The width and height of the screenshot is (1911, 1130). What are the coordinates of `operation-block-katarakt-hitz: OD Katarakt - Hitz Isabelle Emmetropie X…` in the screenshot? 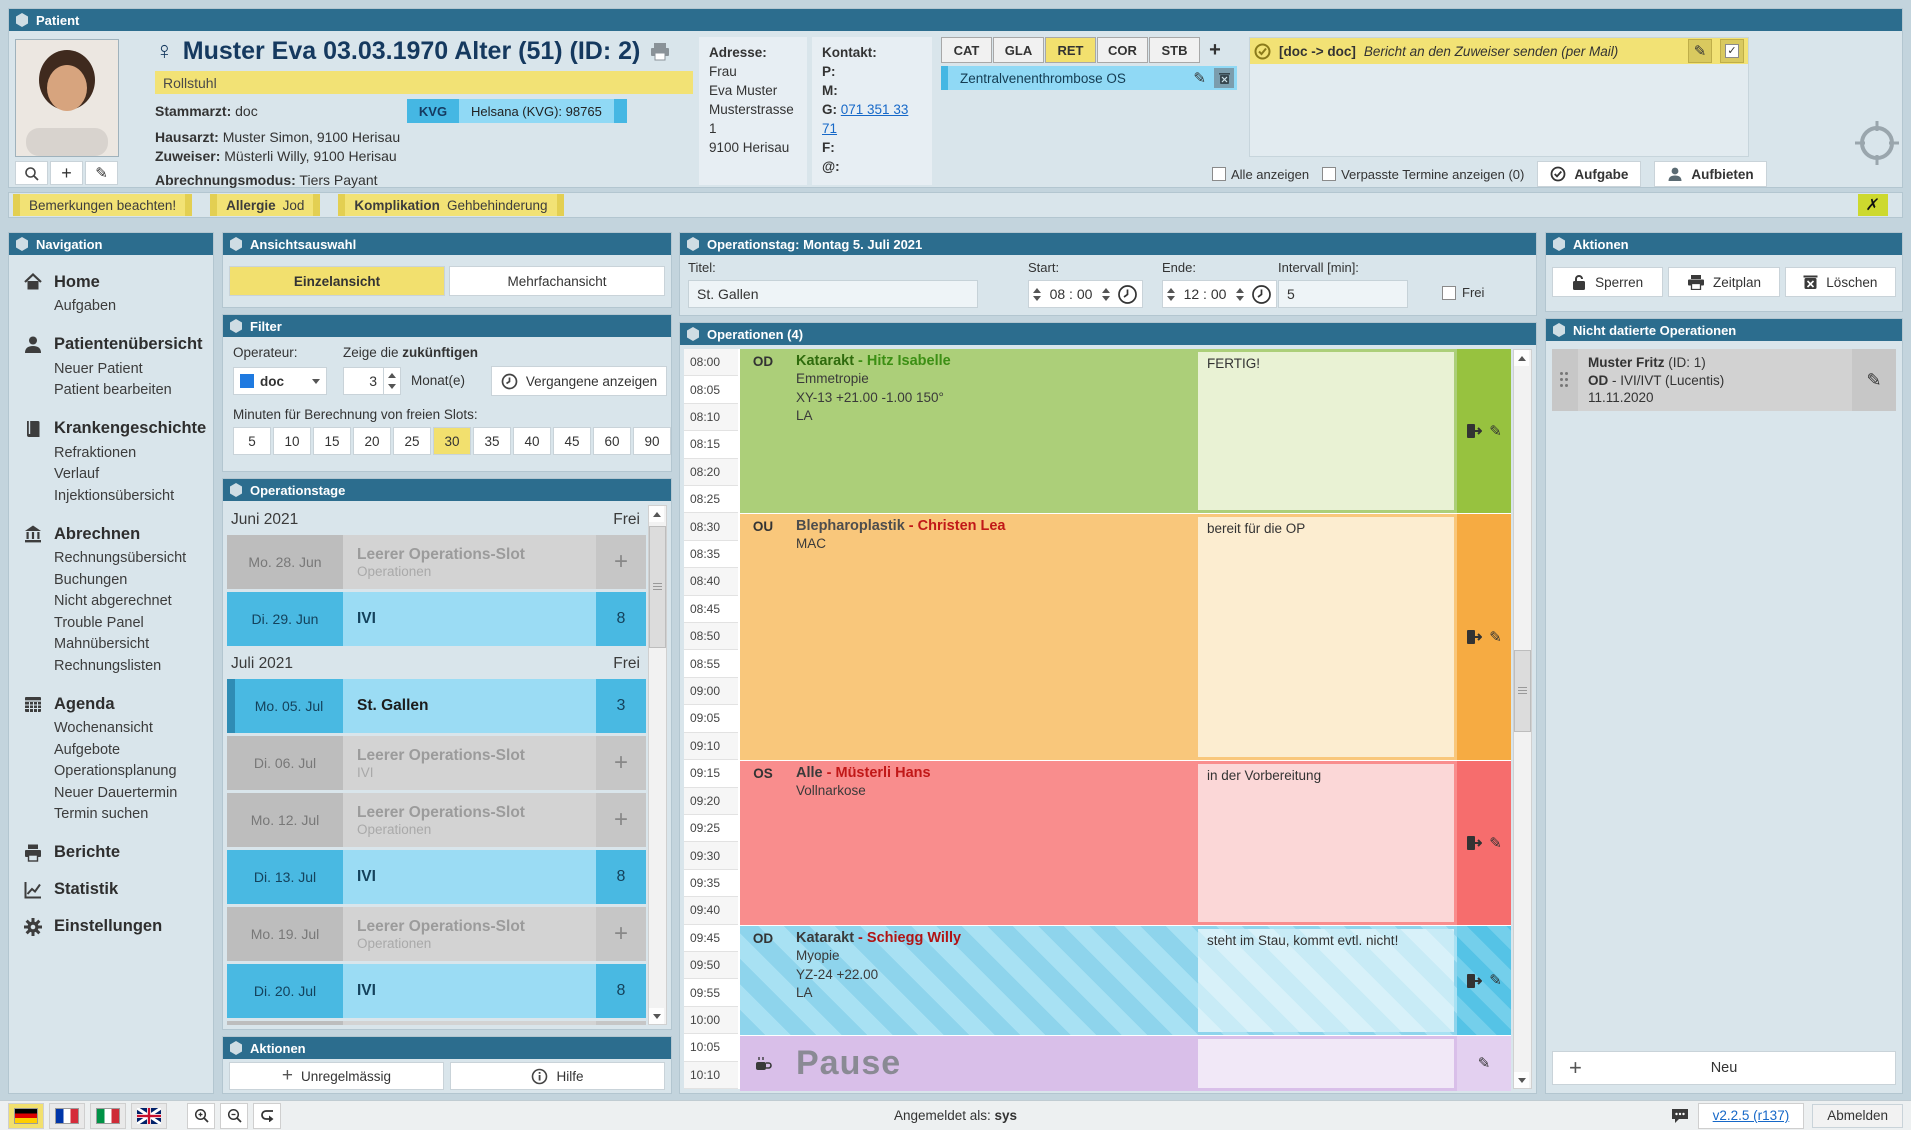 It's located at (1125, 431).